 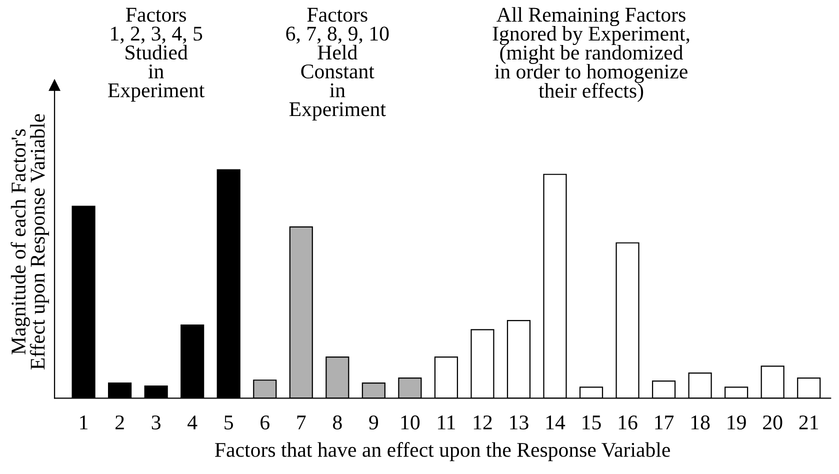 What do you see at coordinates (265, 422) in the screenshot?
I see `x-tick-label: 6` at bounding box center [265, 422].